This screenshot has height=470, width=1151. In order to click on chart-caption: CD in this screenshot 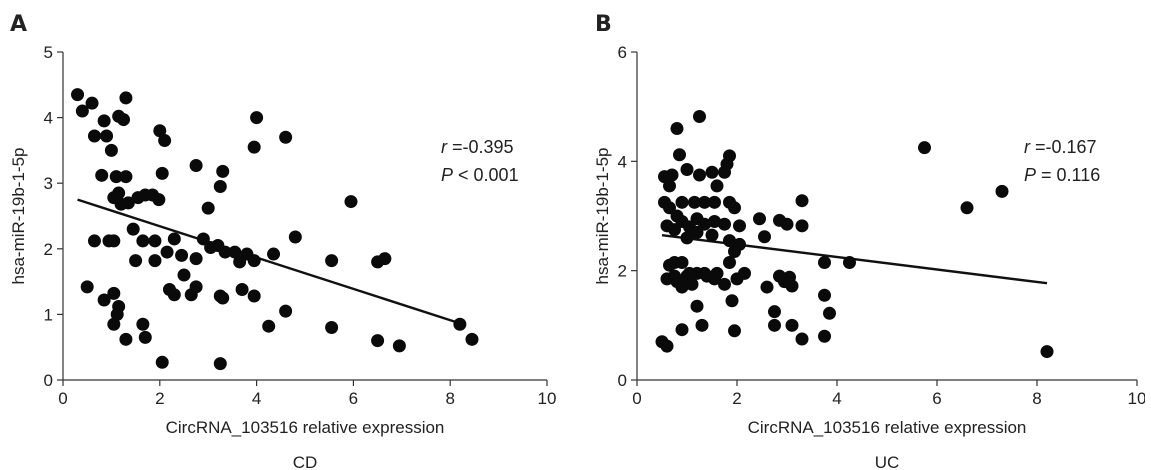, I will do `click(305, 461)`.